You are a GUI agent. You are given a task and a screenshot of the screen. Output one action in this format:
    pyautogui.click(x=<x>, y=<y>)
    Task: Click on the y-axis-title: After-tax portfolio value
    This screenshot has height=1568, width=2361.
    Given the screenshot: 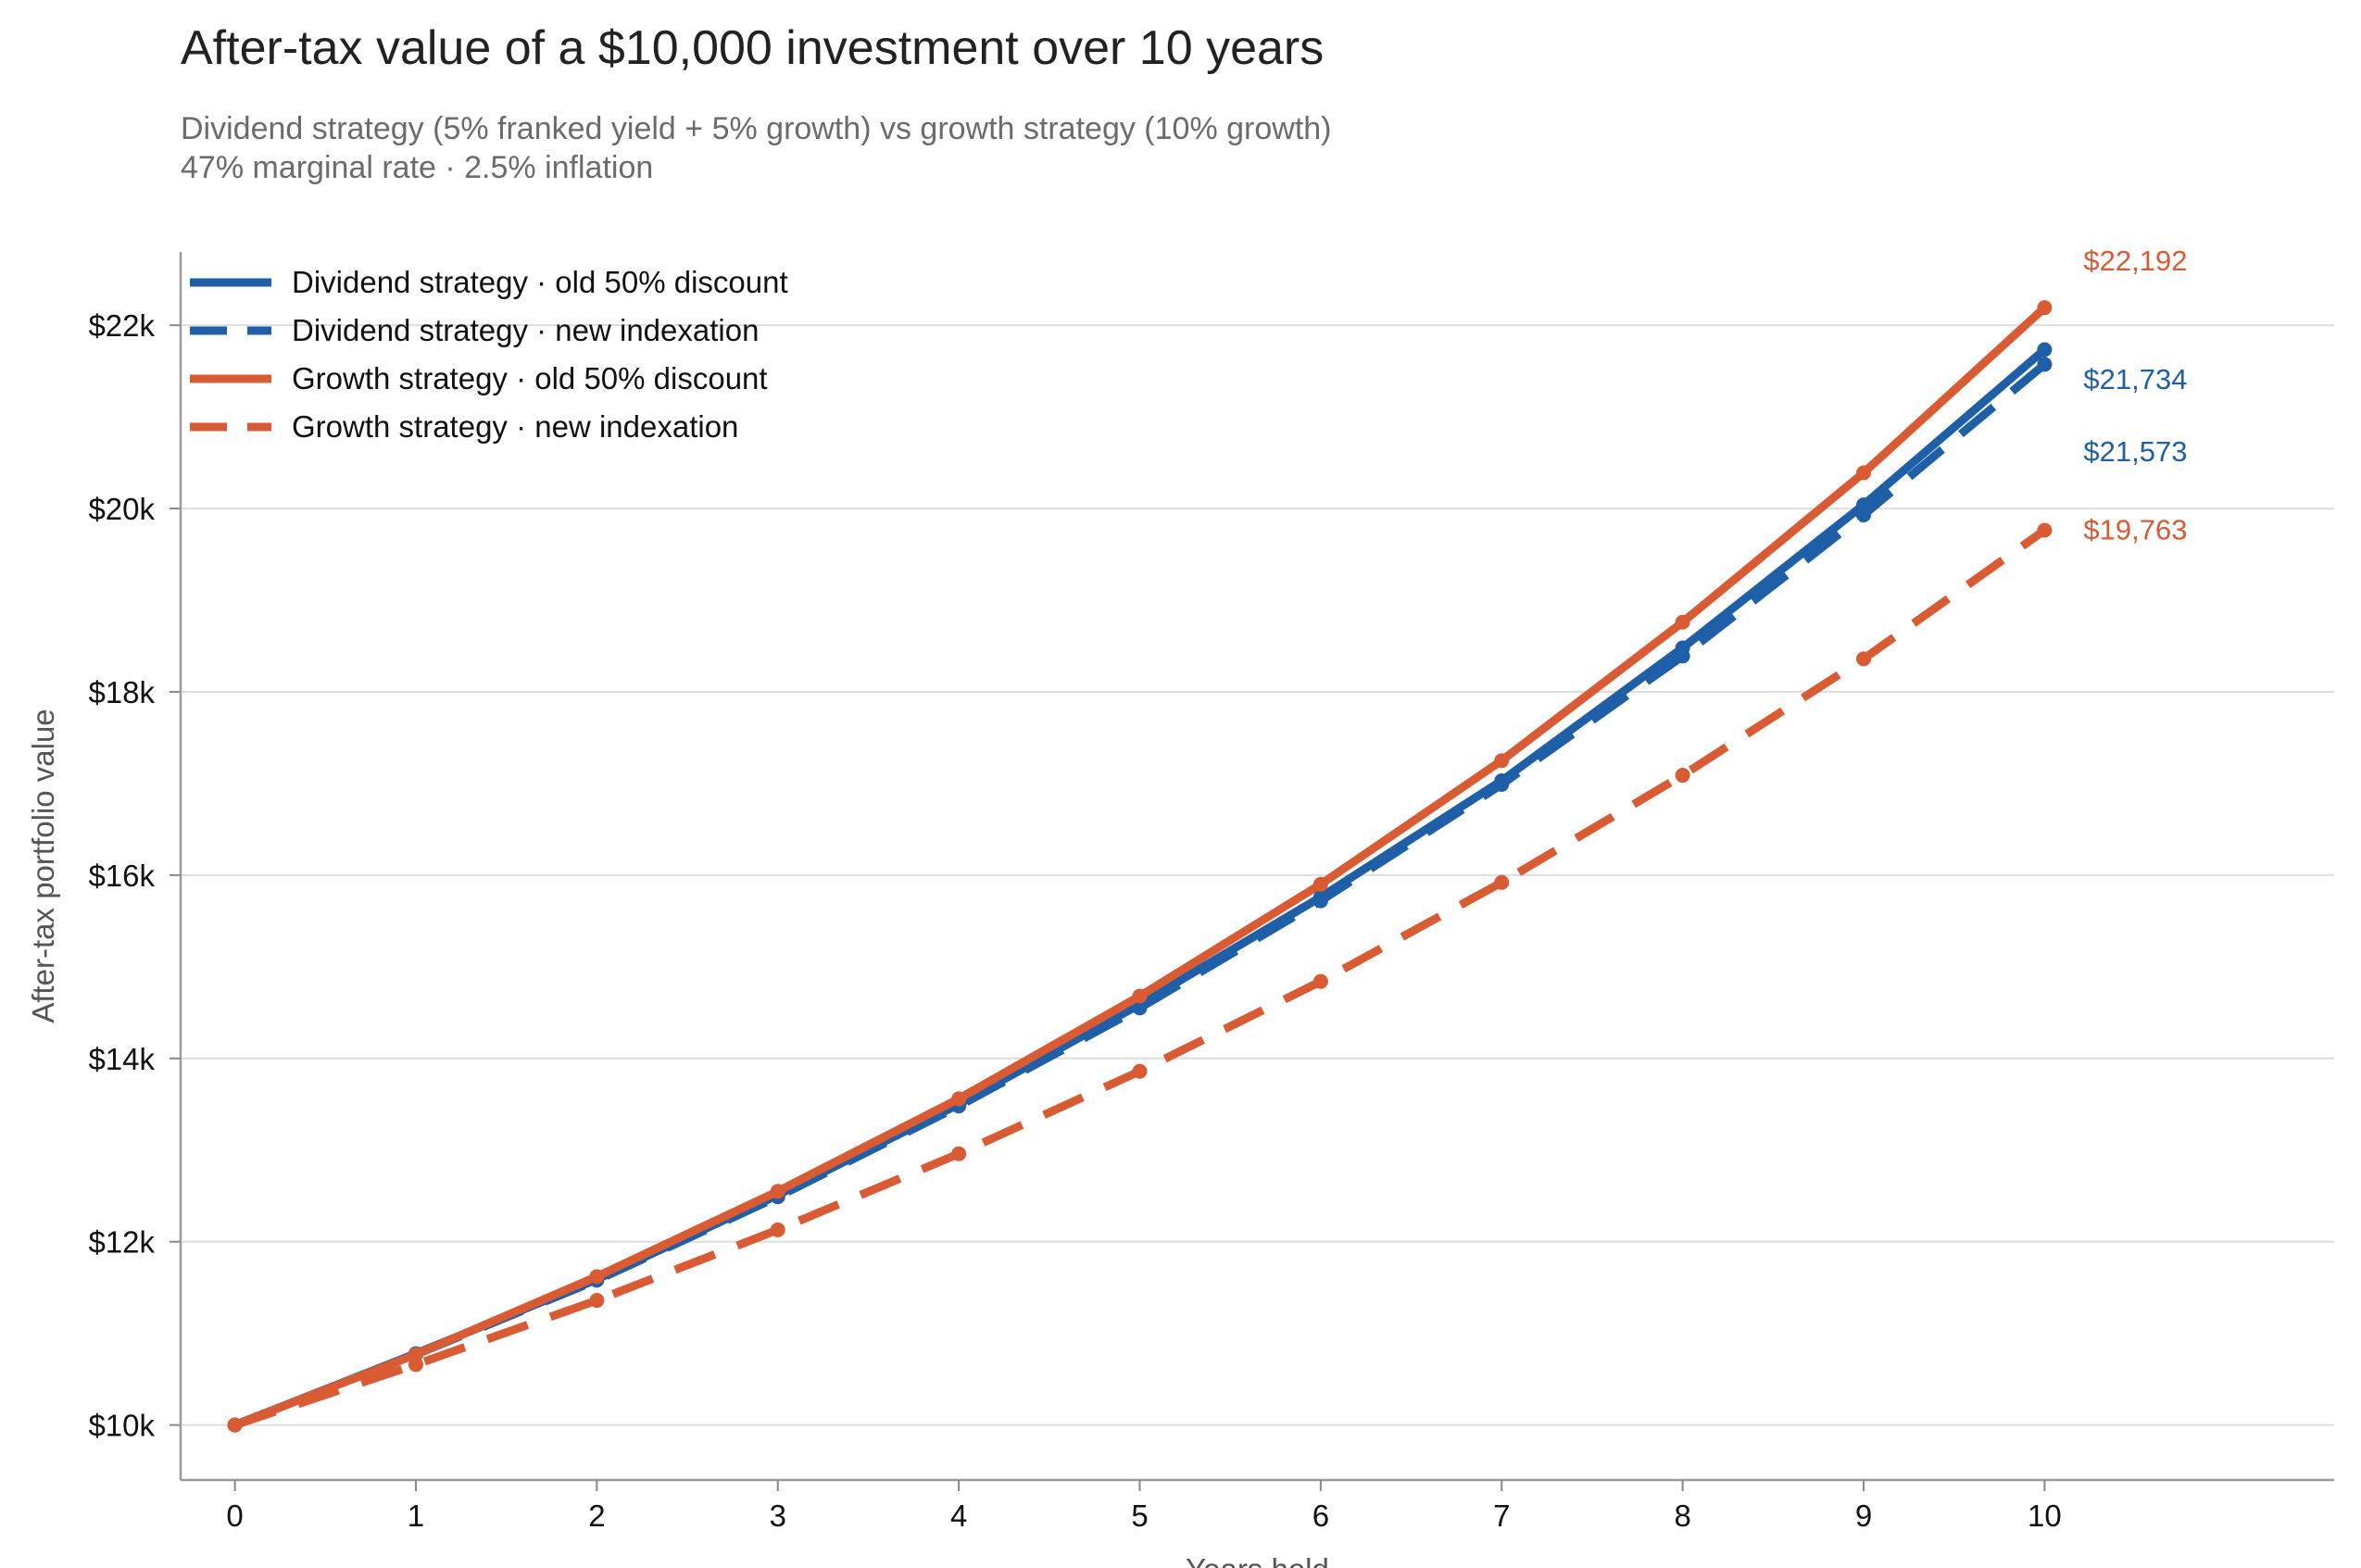 What is the action you would take?
    pyautogui.click(x=43, y=865)
    